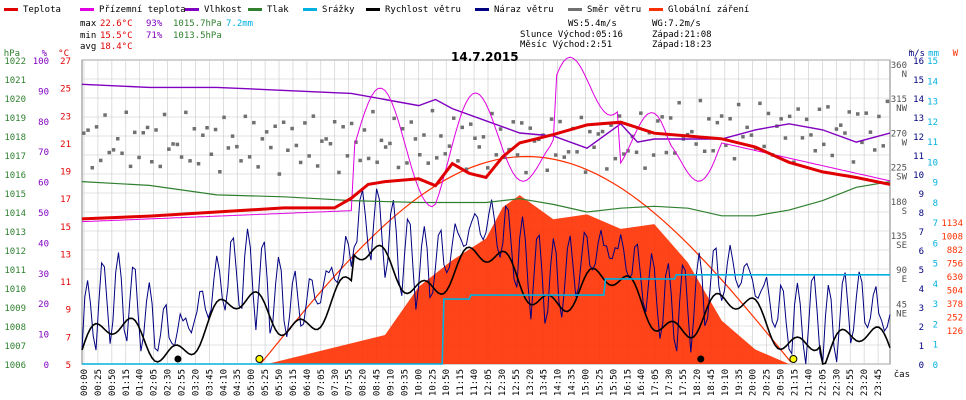 This screenshot has width=966, height=400. What do you see at coordinates (918, 100) in the screenshot?
I see `tick-wind: 14` at bounding box center [918, 100].